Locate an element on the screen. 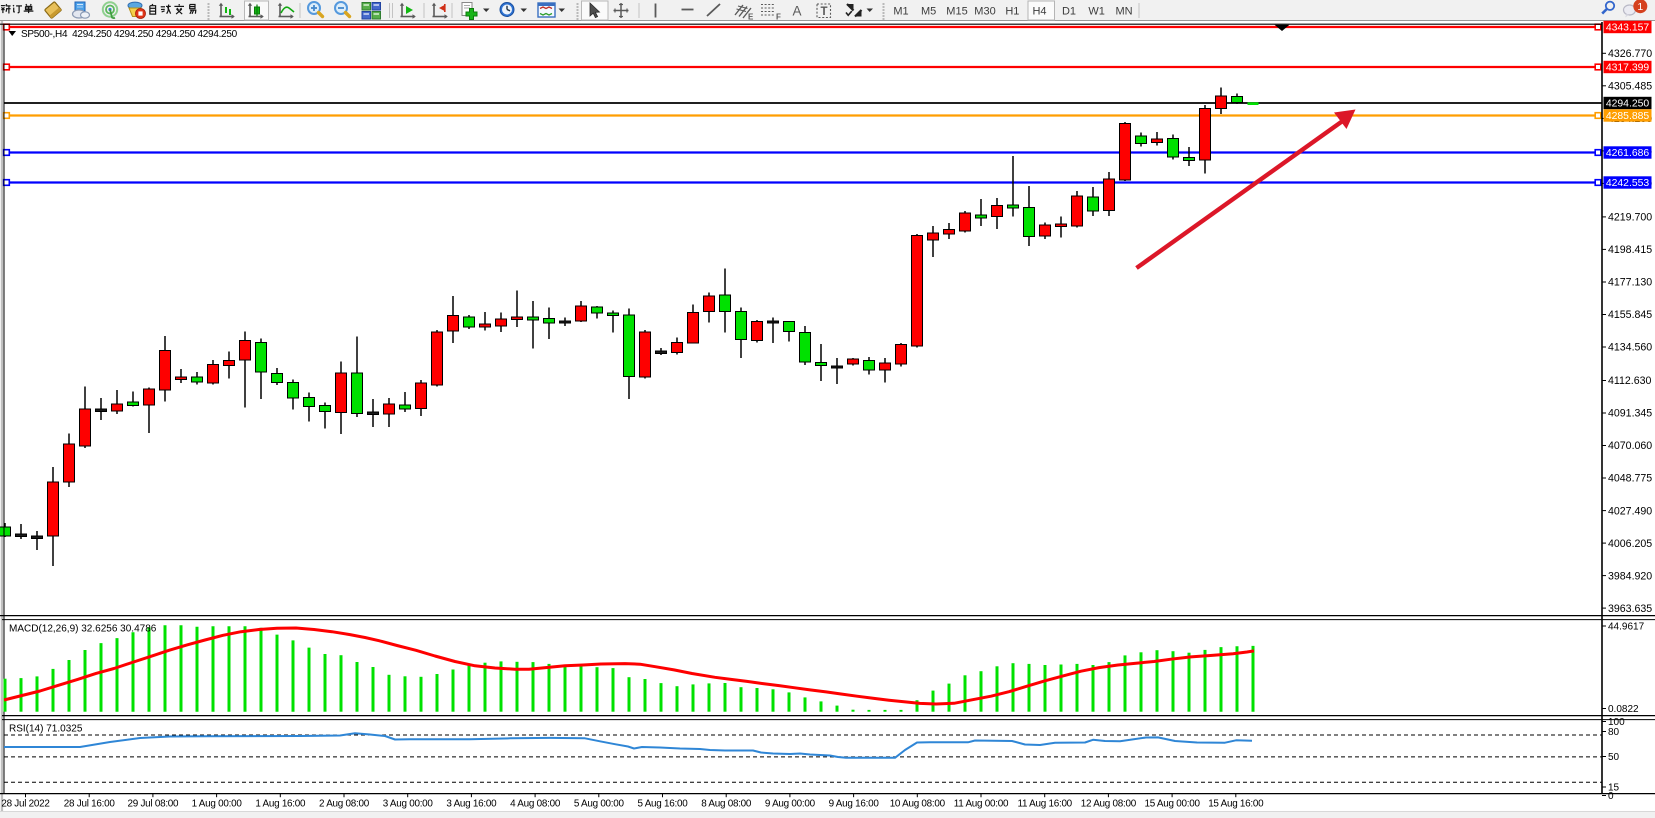 The image size is (1655, 818). svg-text: 4343.157 is located at coordinates (1628, 28).